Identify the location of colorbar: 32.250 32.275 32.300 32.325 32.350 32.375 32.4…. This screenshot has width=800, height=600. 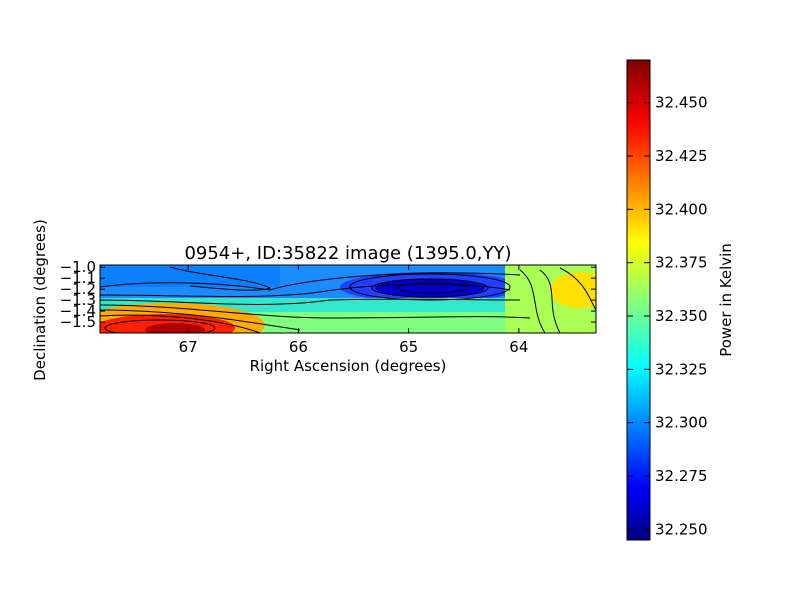
(680, 300).